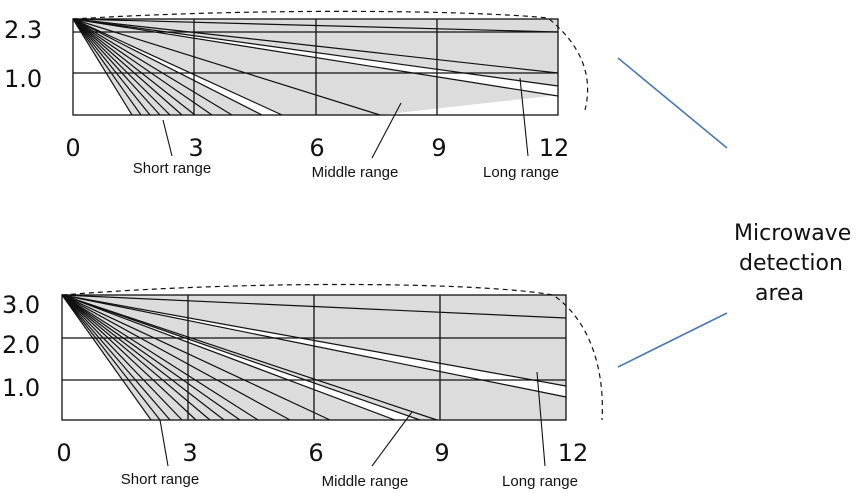  Describe the element at coordinates (189, 453) in the screenshot. I see `bottom-x-tick: 3` at that location.